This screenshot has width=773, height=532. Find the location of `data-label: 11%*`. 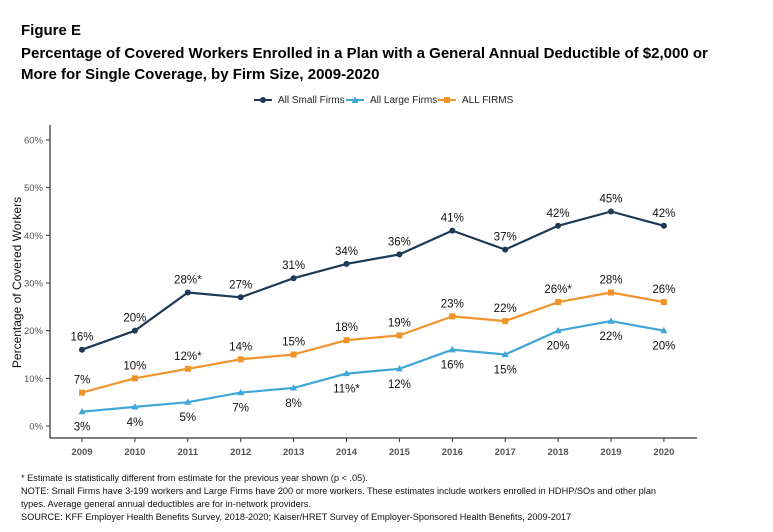

data-label: 11%* is located at coordinates (346, 390).